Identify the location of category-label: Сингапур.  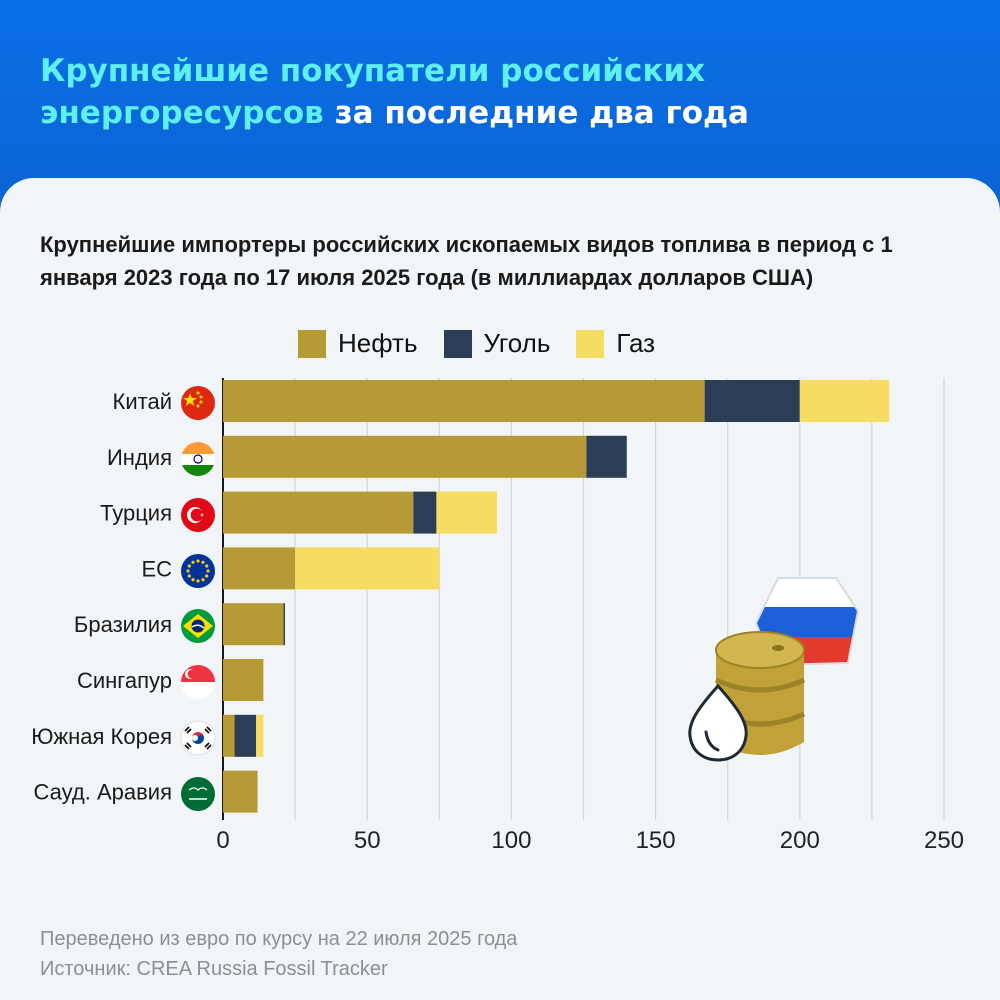
(124, 680).